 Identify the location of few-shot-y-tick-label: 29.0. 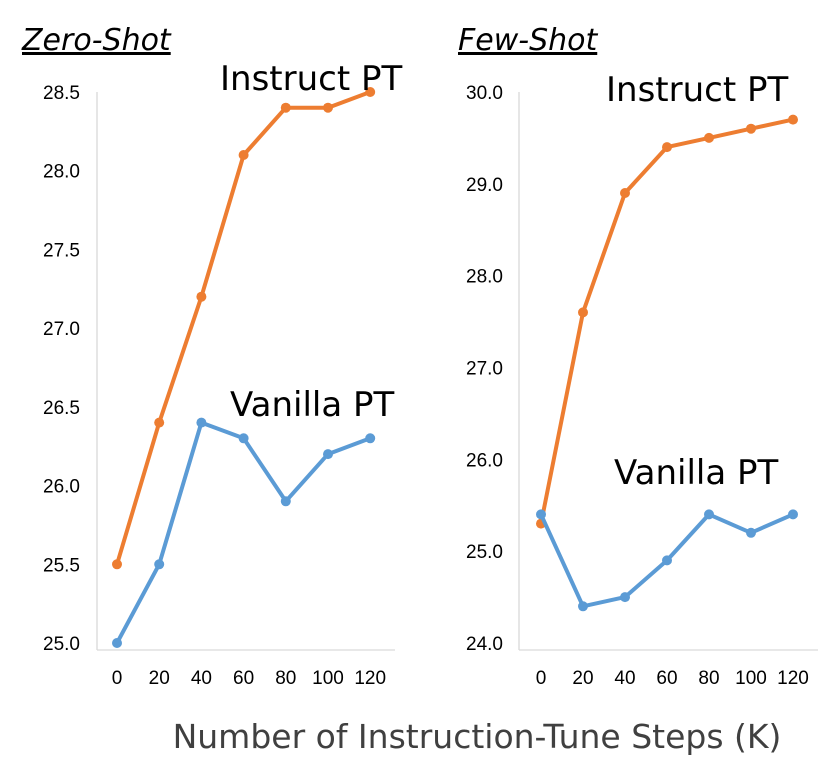
(484, 185).